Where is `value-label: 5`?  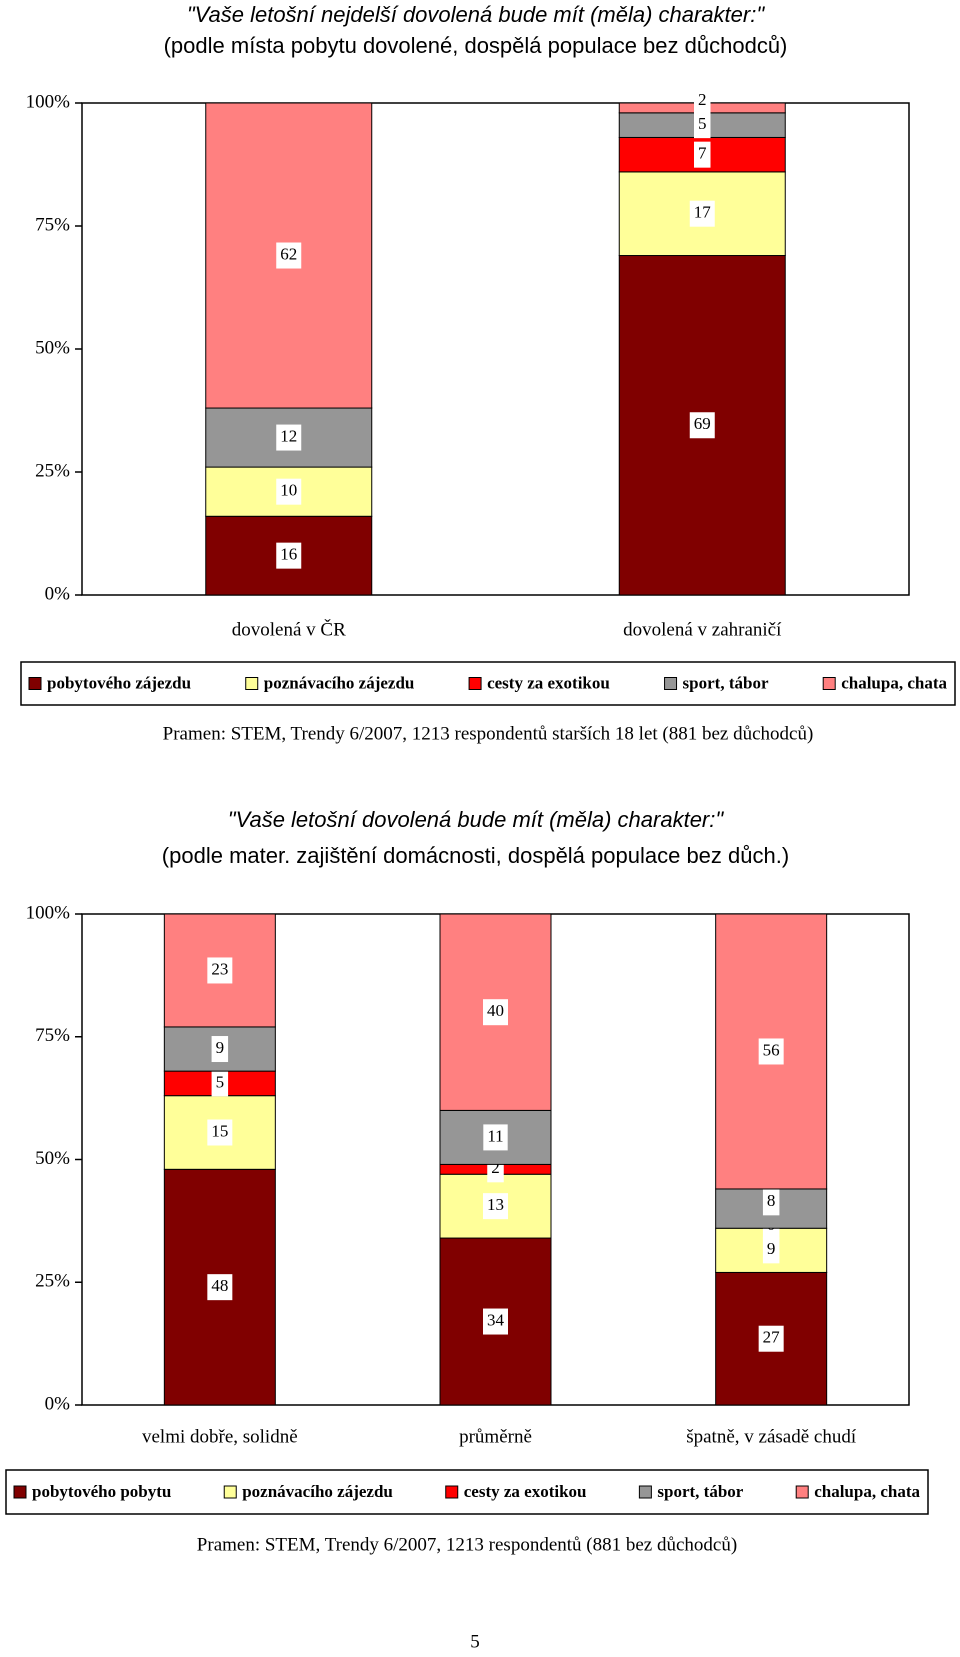
value-label: 5 is located at coordinates (702, 123).